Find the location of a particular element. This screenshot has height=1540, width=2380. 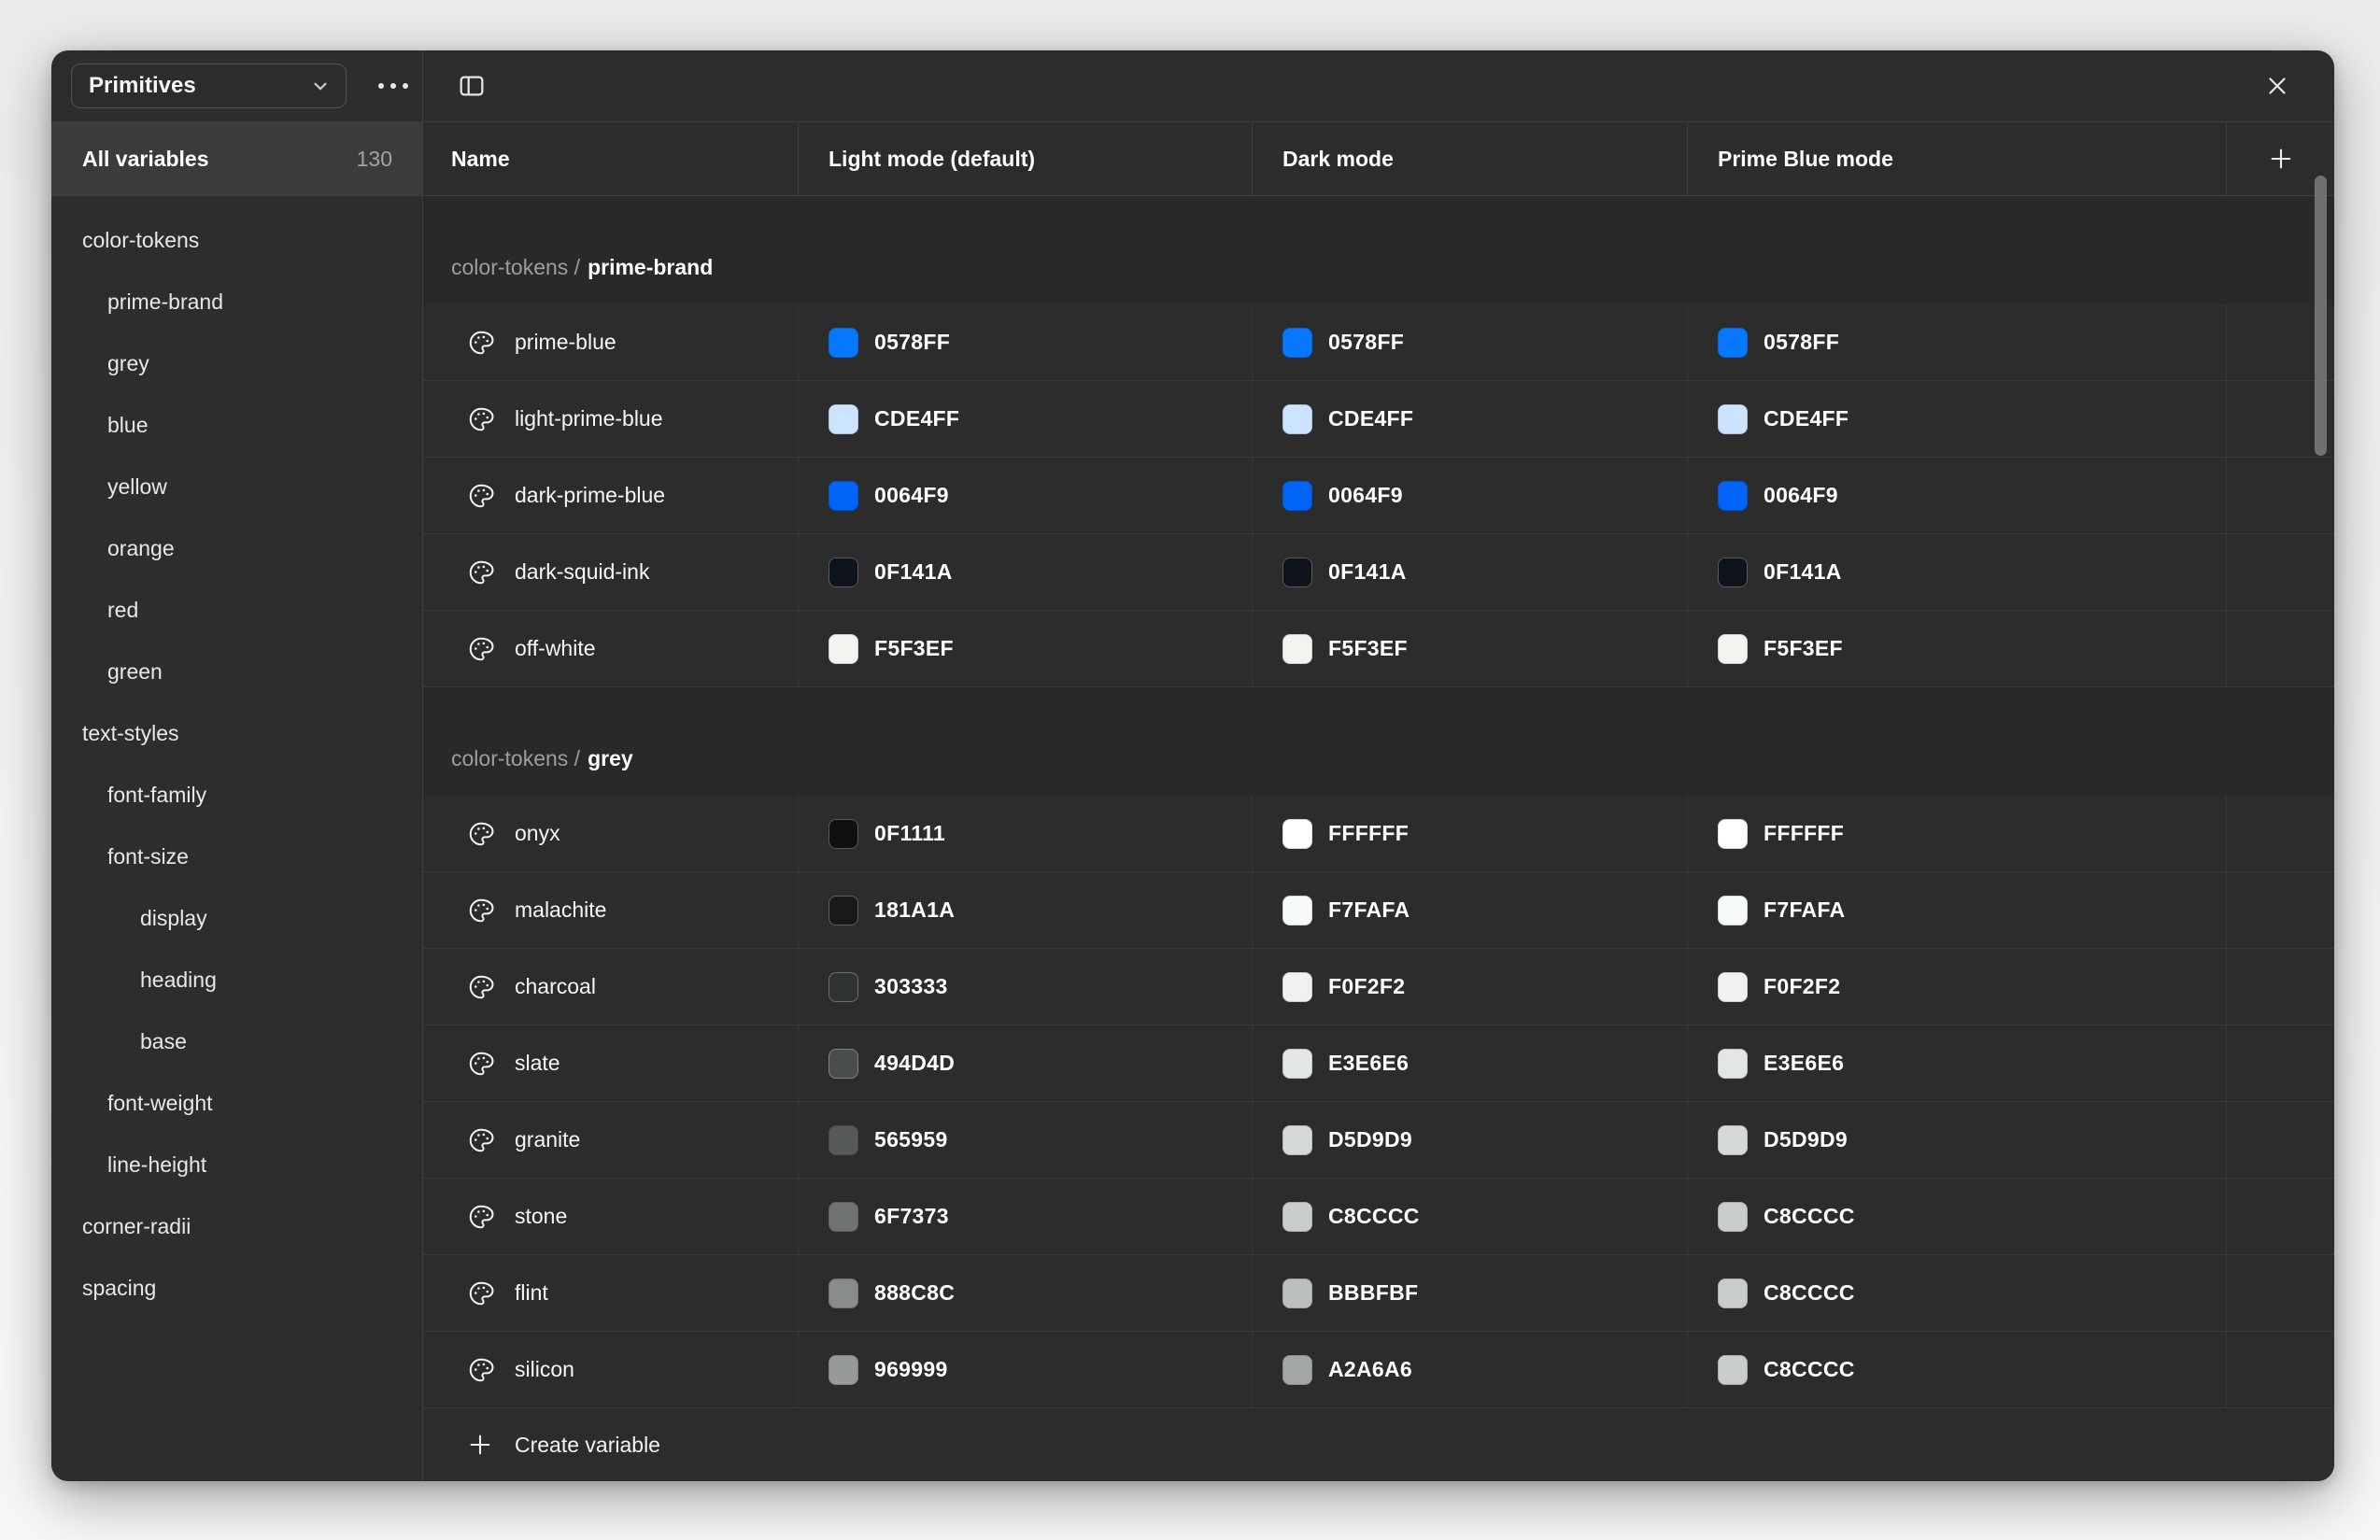

sidebar-item-corner-radii: corner-radii is located at coordinates (236, 1226).